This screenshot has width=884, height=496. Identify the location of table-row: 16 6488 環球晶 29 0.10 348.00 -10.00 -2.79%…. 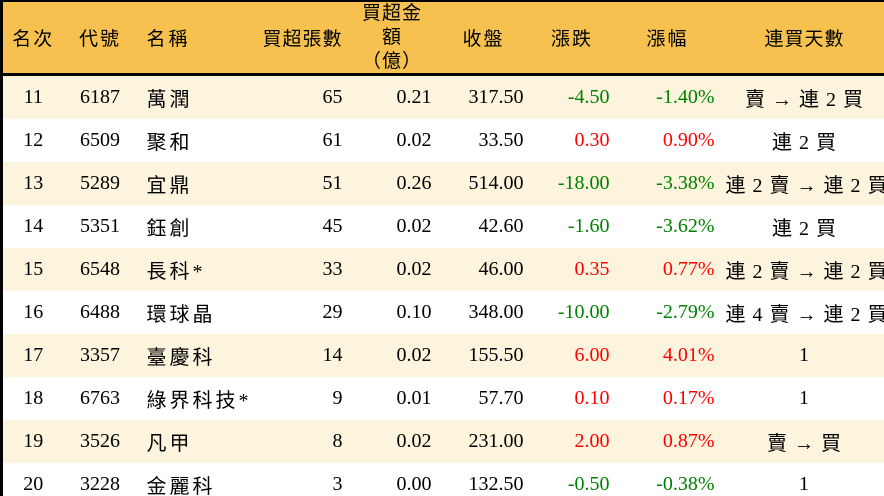
(442, 313).